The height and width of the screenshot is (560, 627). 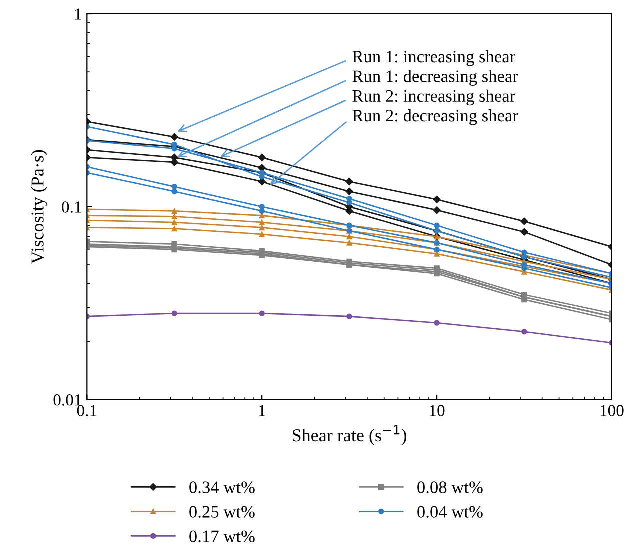 I want to click on x-tick-label: 10, so click(x=437, y=410).